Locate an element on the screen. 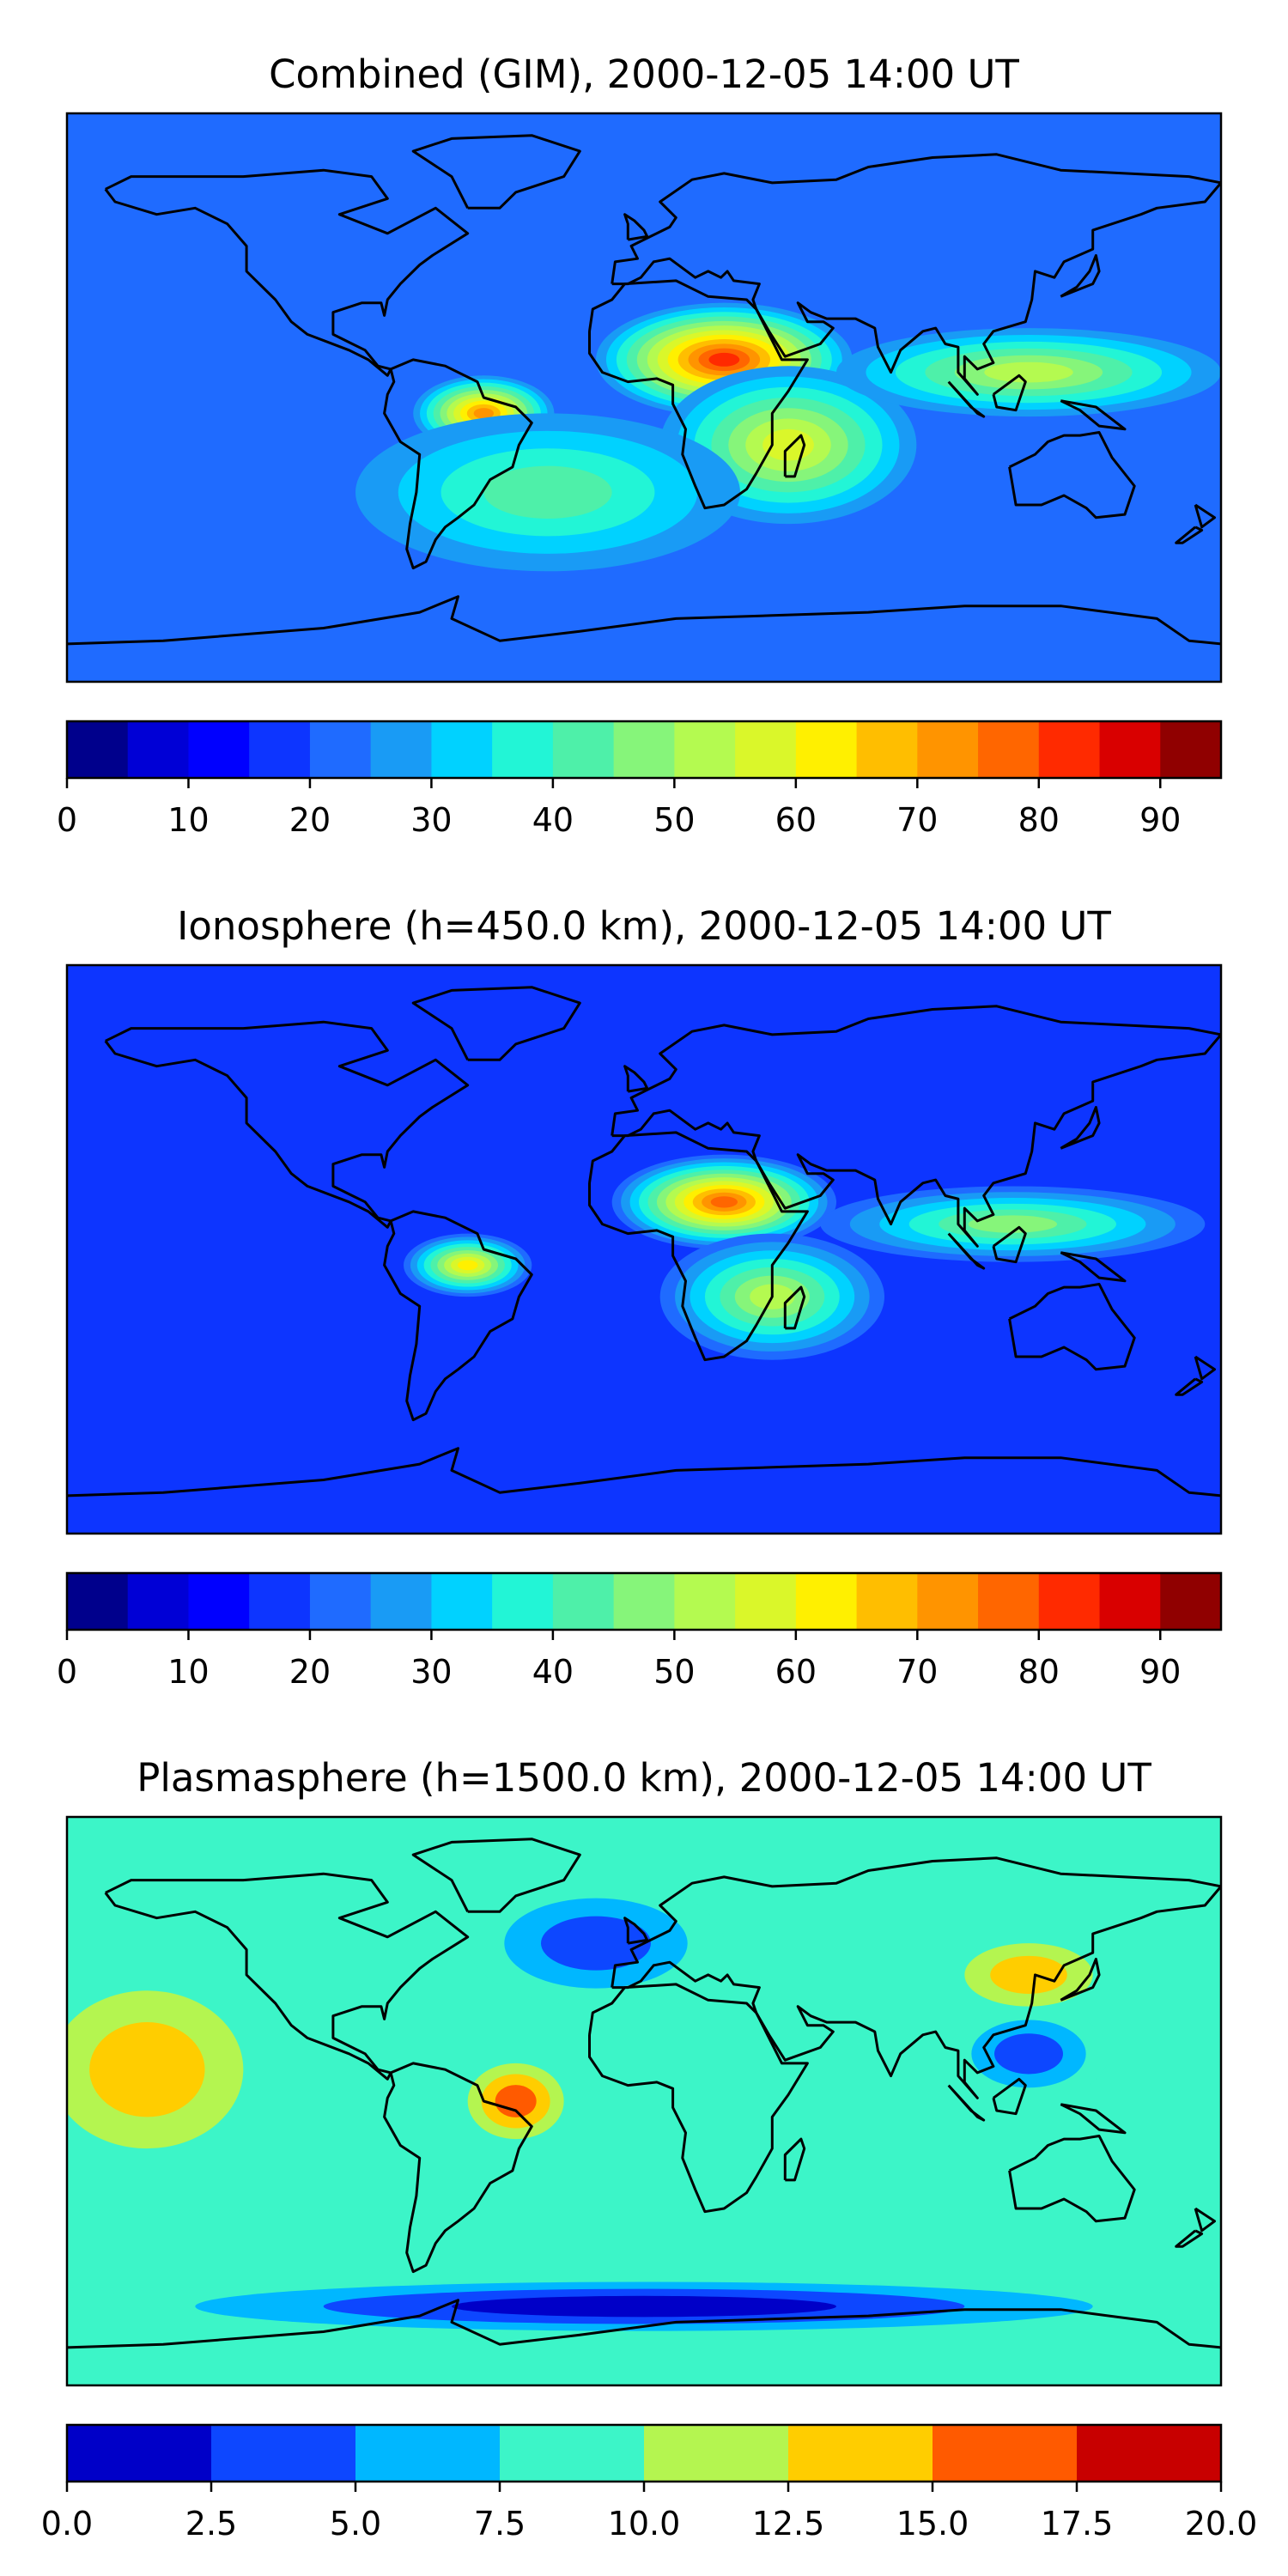  colorbar-tick-label: 70 is located at coordinates (917, 820).